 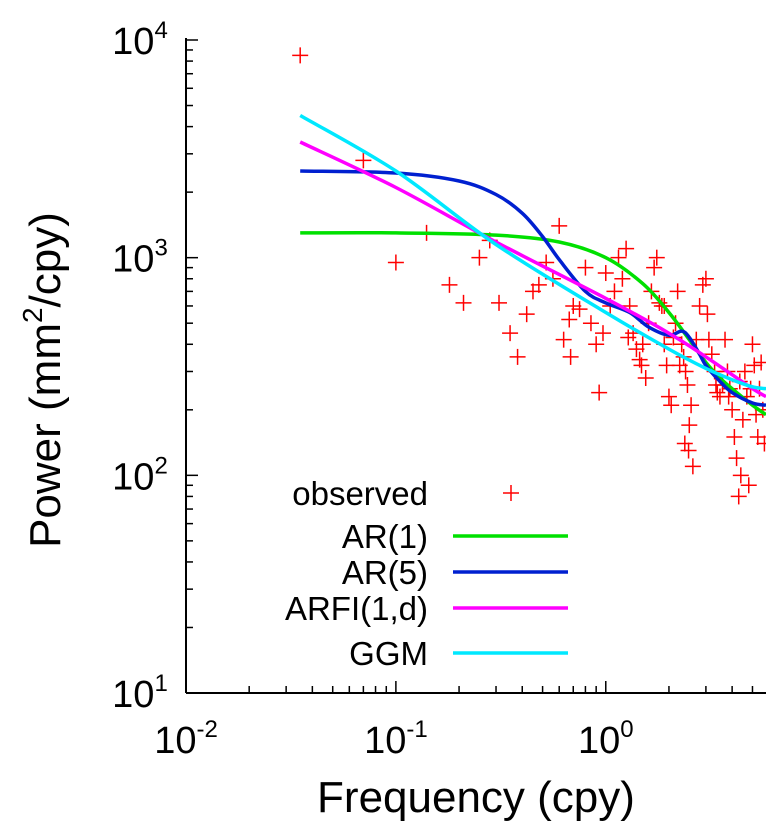 What do you see at coordinates (360, 493) in the screenshot?
I see `legend-label: observed` at bounding box center [360, 493].